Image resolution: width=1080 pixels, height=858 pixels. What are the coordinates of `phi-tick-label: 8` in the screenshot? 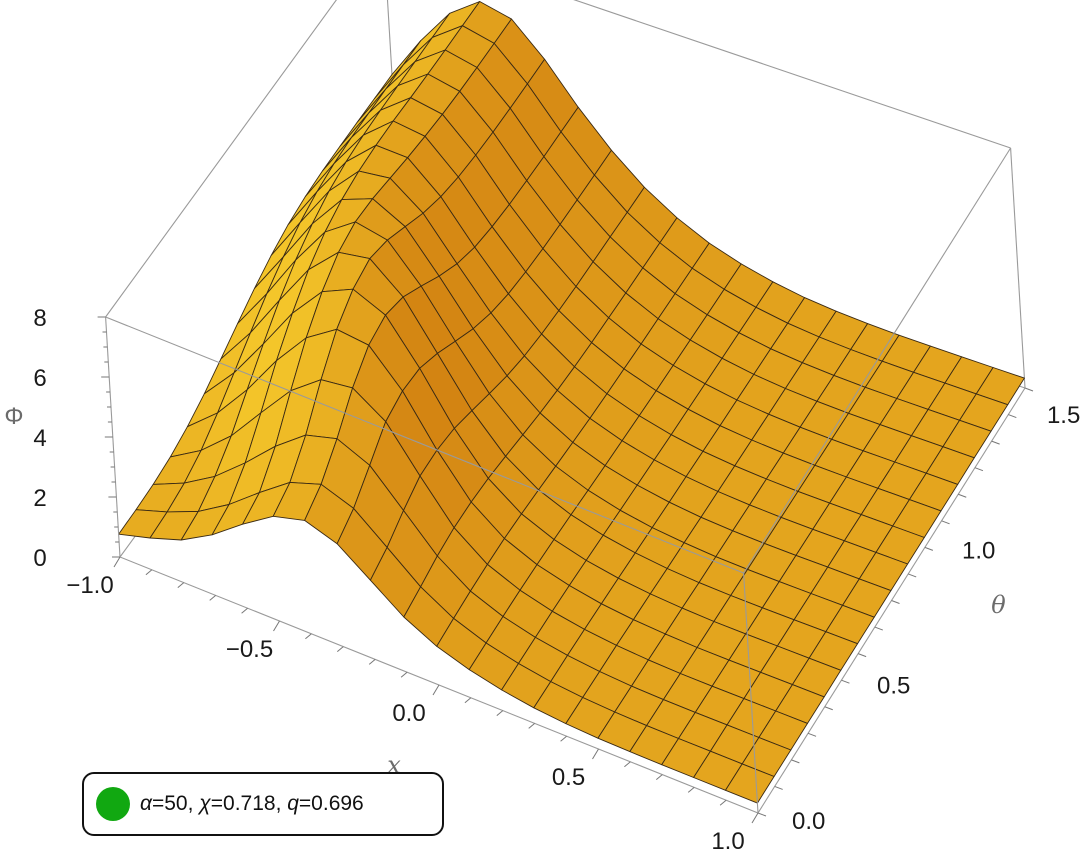 It's located at (39, 318).